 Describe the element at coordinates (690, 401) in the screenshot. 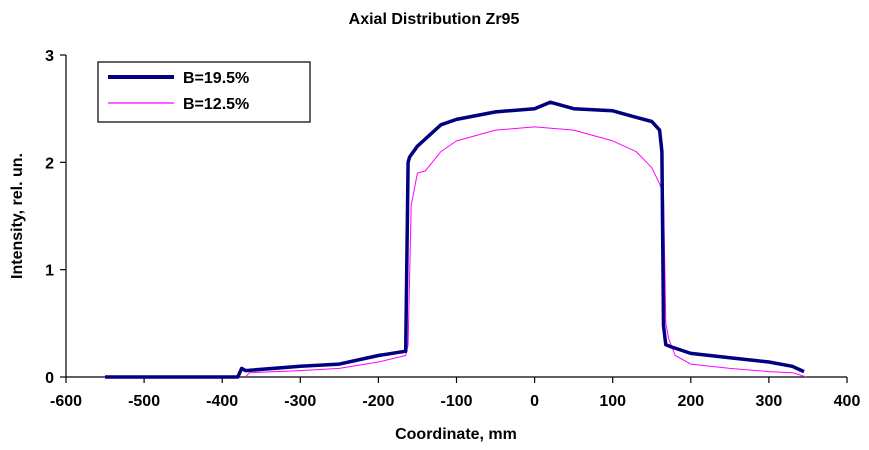

I see `x-tick-label: 200` at that location.